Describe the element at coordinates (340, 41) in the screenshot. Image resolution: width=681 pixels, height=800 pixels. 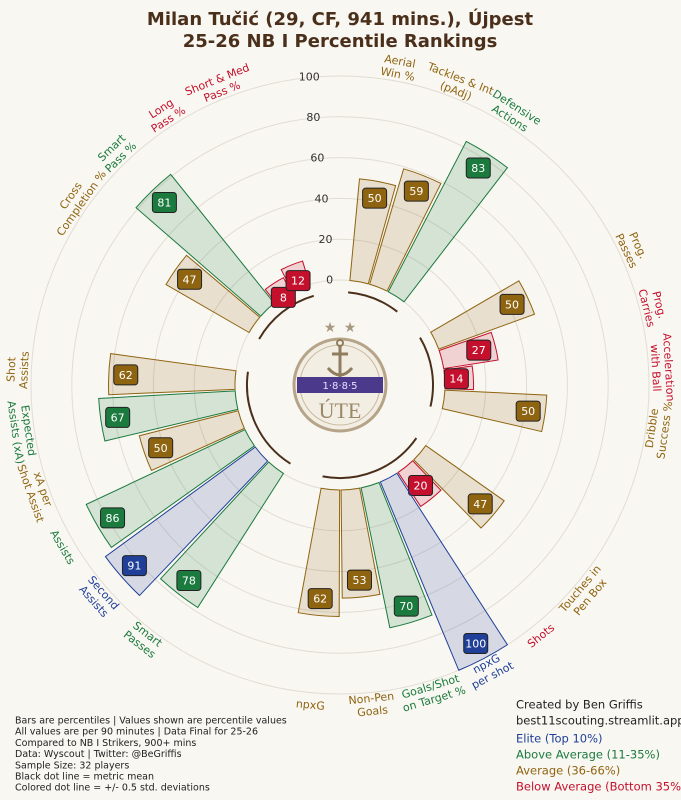
I see `chart-subtitle: 25-26 NB I Percentile Rankings` at that location.